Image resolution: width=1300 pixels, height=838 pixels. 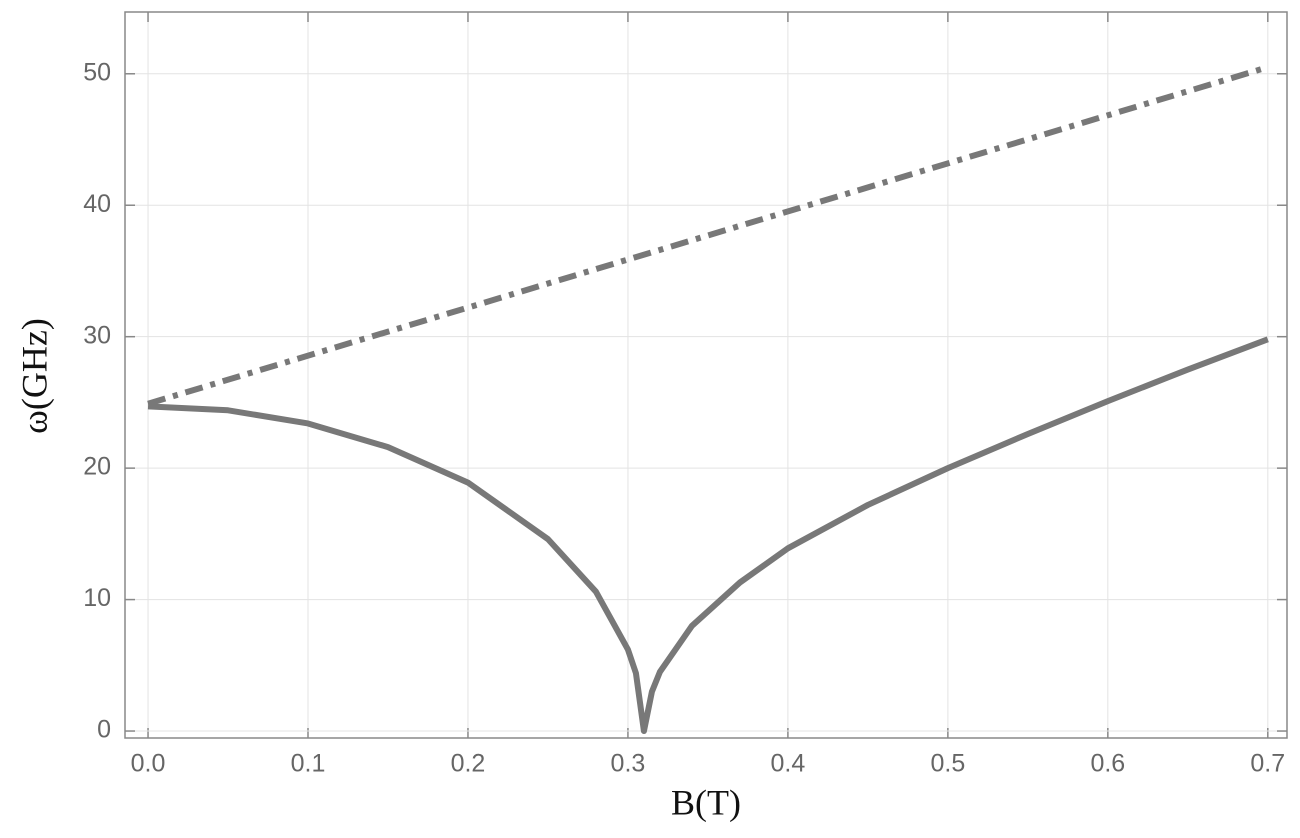 I want to click on y-tick-label: 10, so click(x=97, y=598).